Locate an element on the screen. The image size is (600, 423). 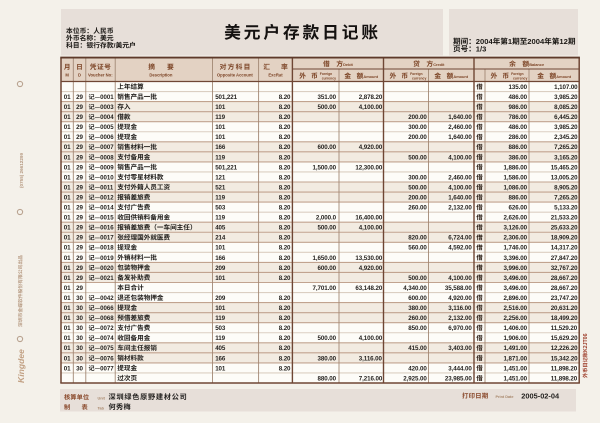
svg-text: 3,403.00 is located at coordinates (460, 348).